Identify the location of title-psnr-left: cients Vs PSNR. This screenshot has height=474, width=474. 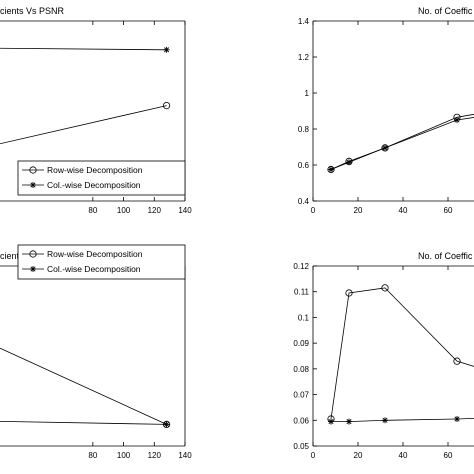
(32, 11).